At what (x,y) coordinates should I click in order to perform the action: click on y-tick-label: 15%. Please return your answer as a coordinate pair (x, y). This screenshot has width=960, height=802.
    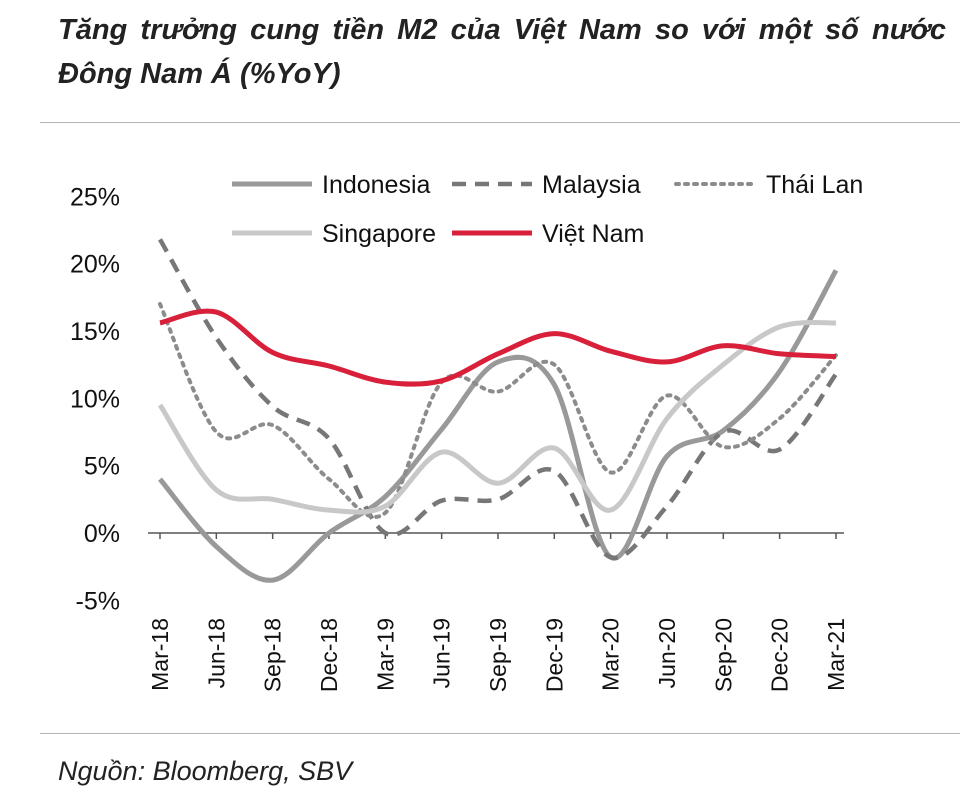
    Looking at the image, I should click on (95, 332).